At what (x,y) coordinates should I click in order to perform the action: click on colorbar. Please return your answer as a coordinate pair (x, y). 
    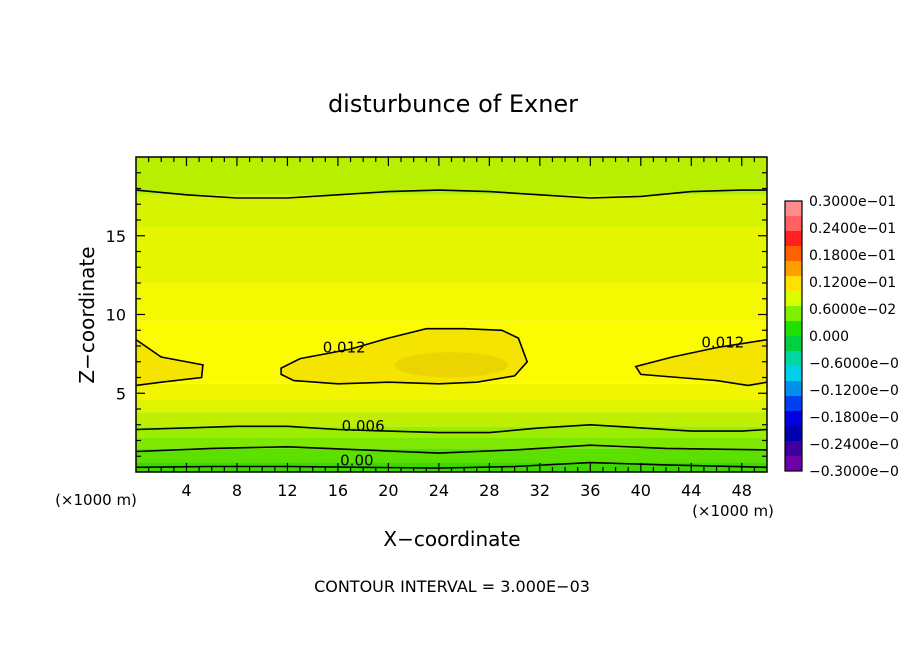
    Looking at the image, I should click on (793, 336).